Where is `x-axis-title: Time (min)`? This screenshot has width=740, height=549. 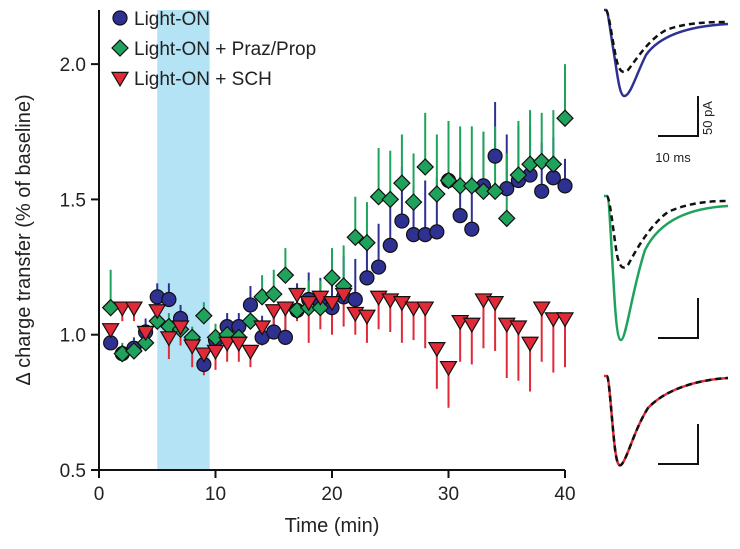 x-axis-title: Time (min) is located at coordinates (332, 526).